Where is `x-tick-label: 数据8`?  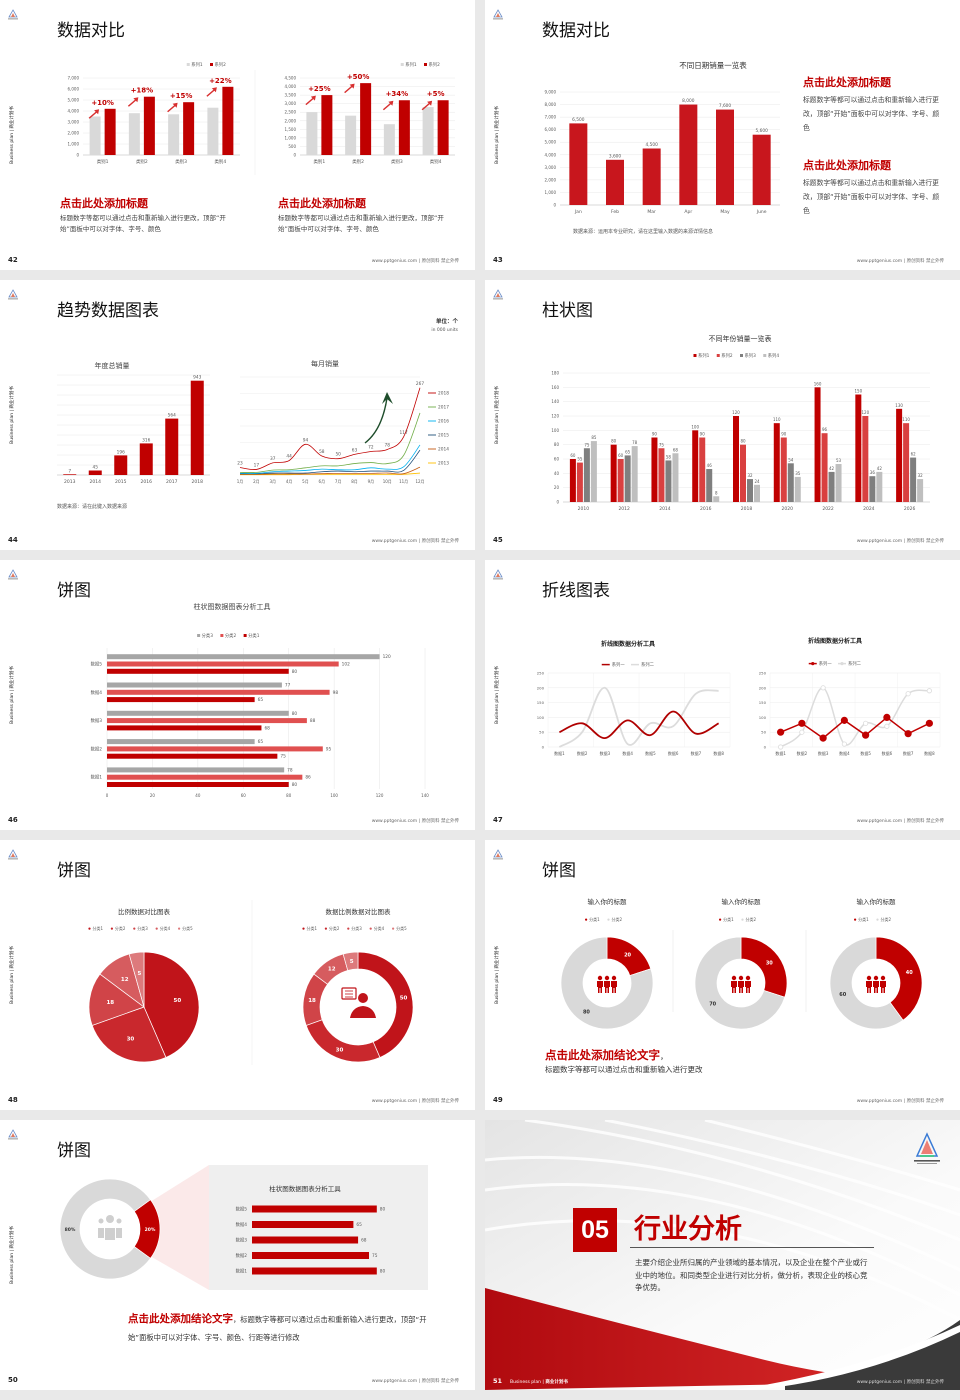 x-tick-label: 数据8 is located at coordinates (929, 753).